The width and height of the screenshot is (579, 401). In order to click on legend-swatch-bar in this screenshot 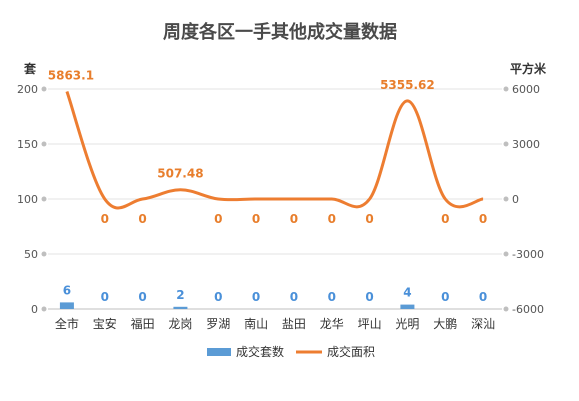, I will do `click(219, 352)`.